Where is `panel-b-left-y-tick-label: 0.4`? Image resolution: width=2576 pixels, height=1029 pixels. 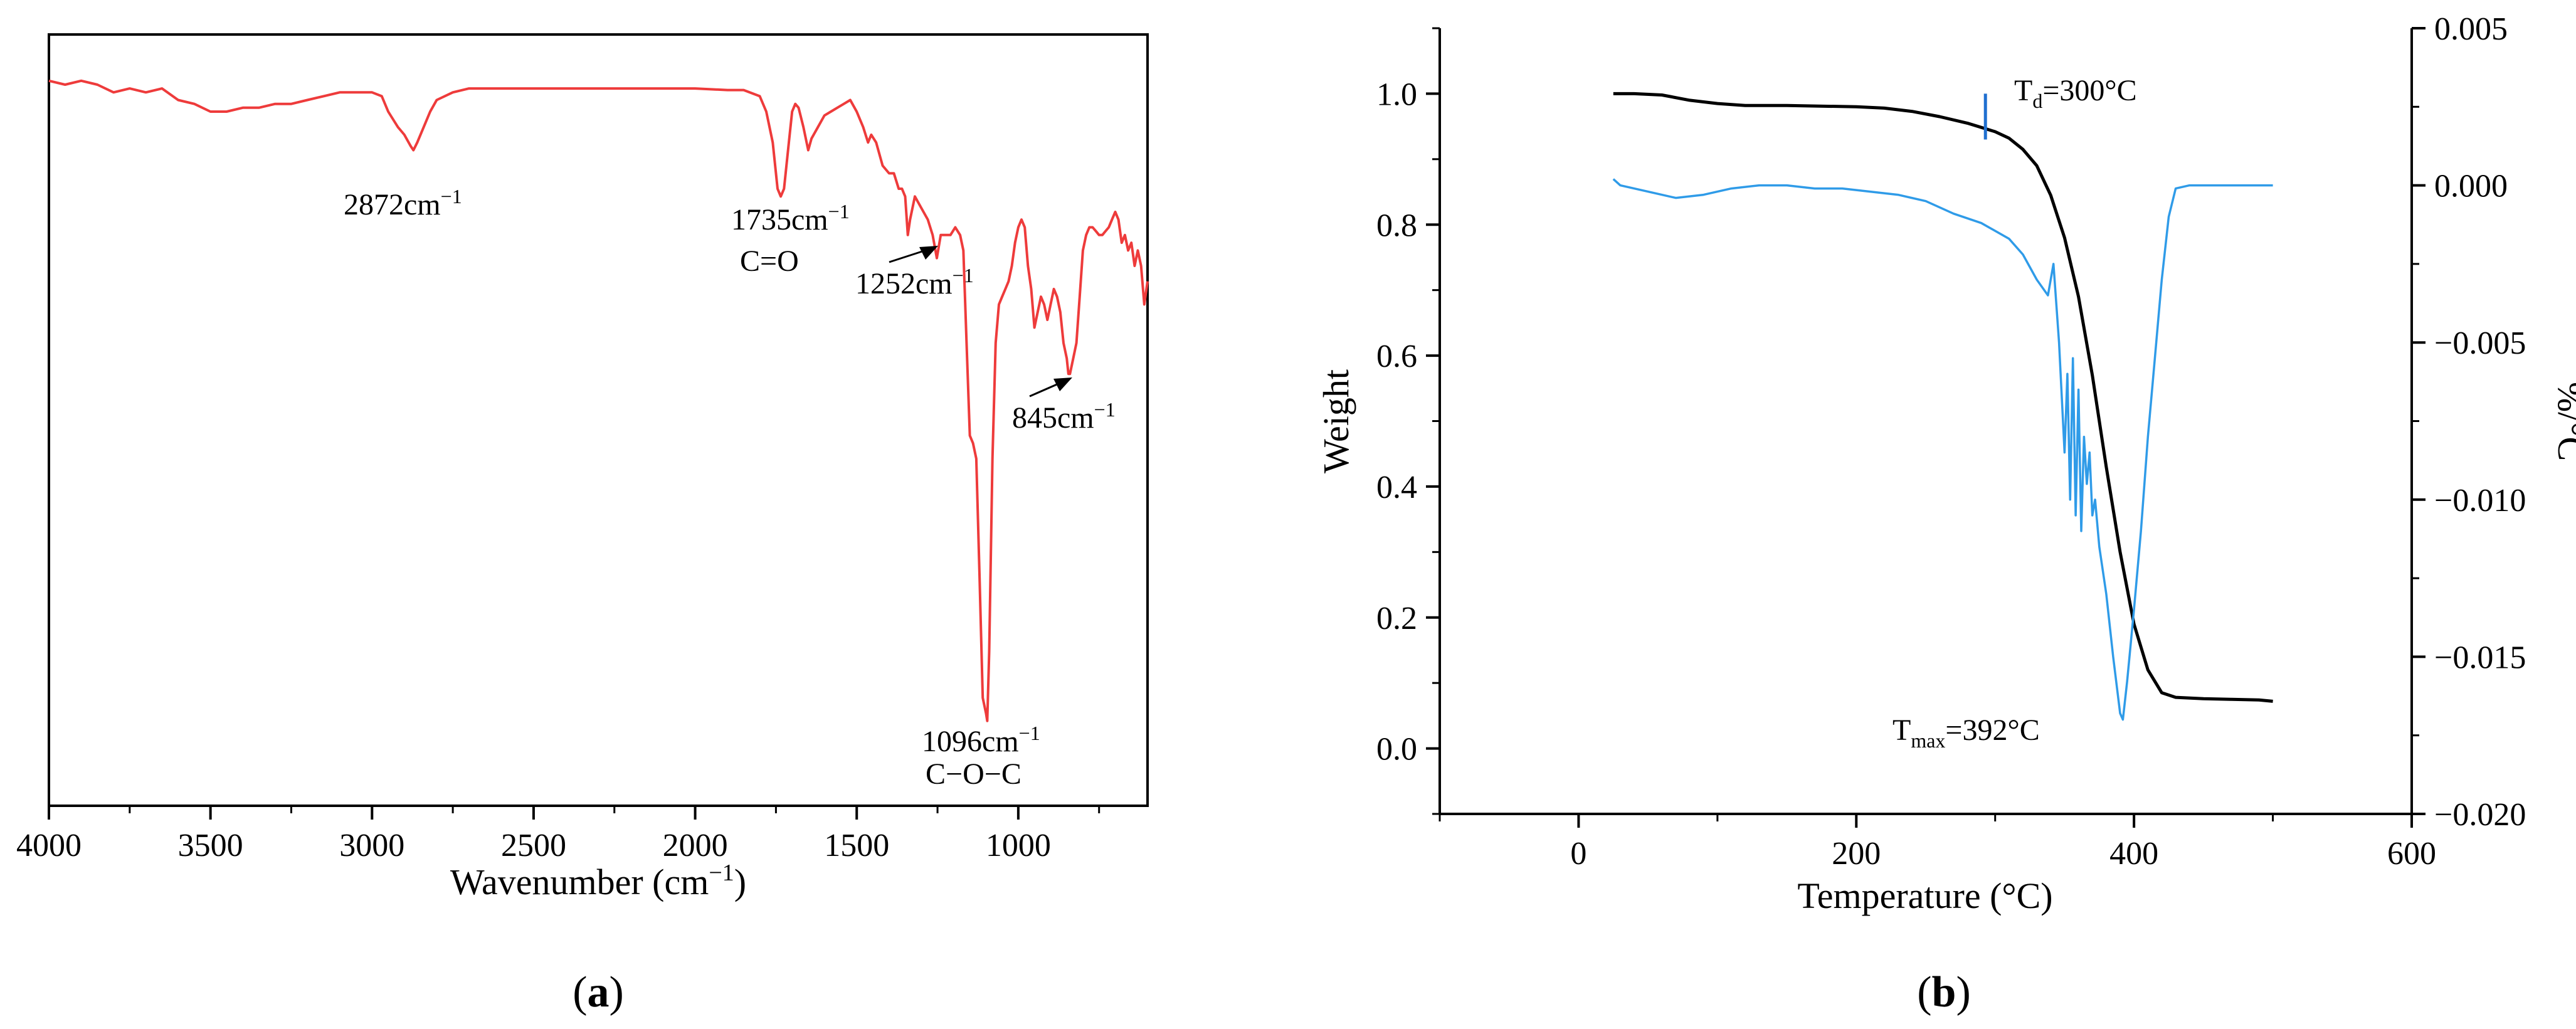
panel-b-left-y-tick-label: 0.4 is located at coordinates (1396, 488).